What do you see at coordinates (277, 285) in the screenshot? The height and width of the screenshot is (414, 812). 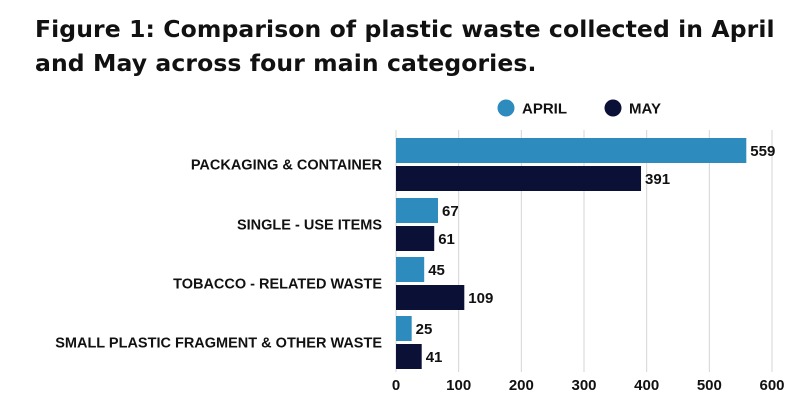 I see `category-label: TOBACCO - RELATED WASTE` at bounding box center [277, 285].